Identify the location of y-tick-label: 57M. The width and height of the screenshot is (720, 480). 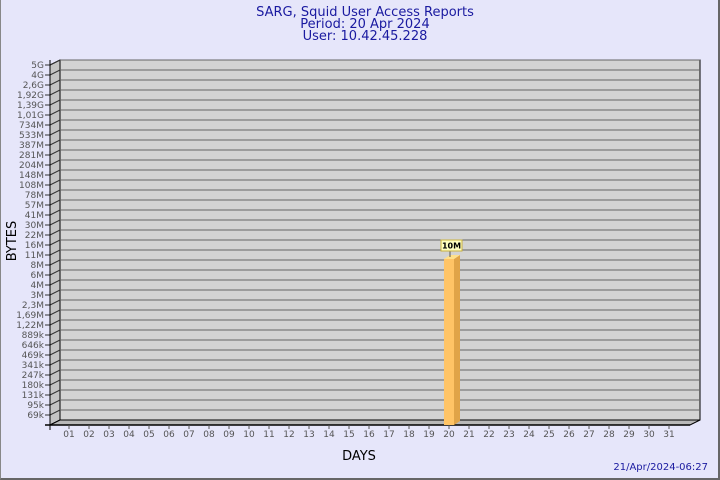
(34, 206).